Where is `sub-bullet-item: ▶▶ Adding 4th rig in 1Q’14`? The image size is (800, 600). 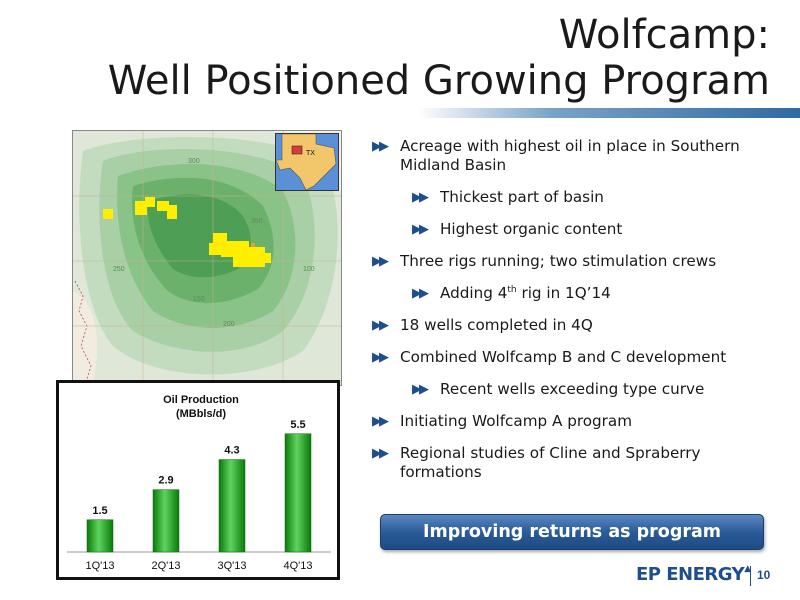 sub-bullet-item: ▶▶ Adding 4th rig in 1Q’14 is located at coordinates (577, 293).